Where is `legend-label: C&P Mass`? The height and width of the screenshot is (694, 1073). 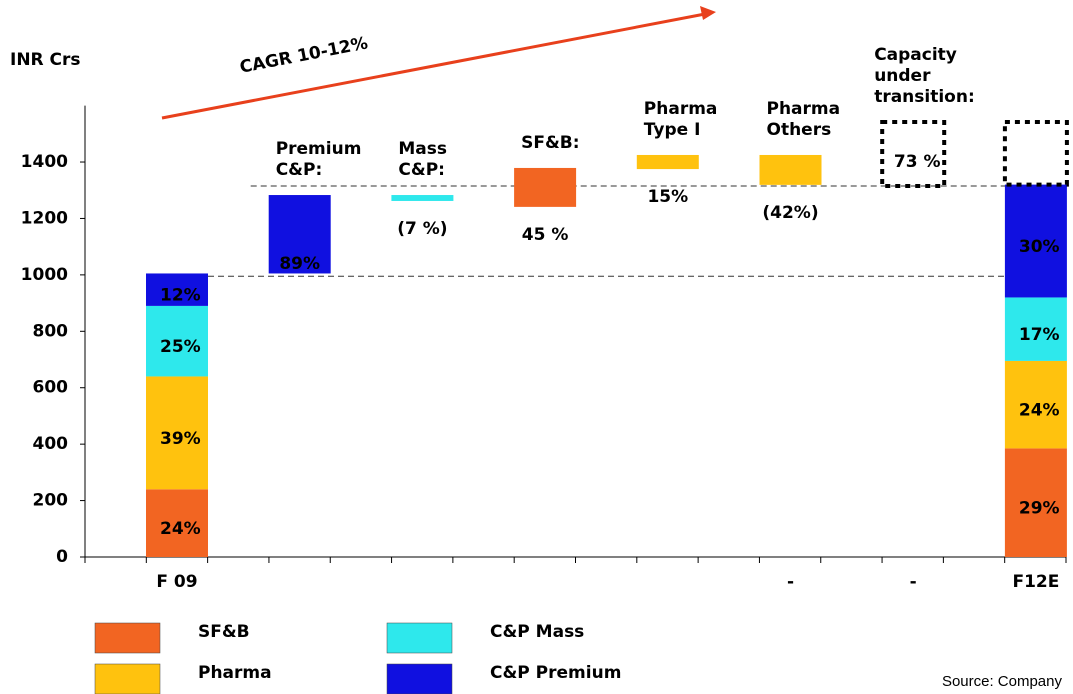 legend-label: C&P Mass is located at coordinates (537, 632).